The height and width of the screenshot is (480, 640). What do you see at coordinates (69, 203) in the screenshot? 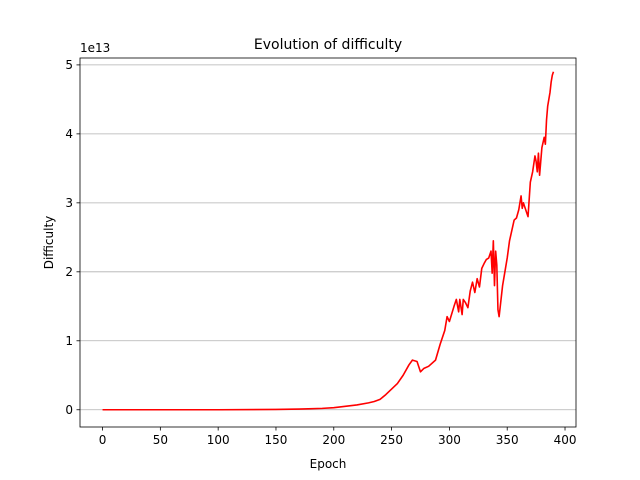
I see `y-tick-label: 3` at bounding box center [69, 203].